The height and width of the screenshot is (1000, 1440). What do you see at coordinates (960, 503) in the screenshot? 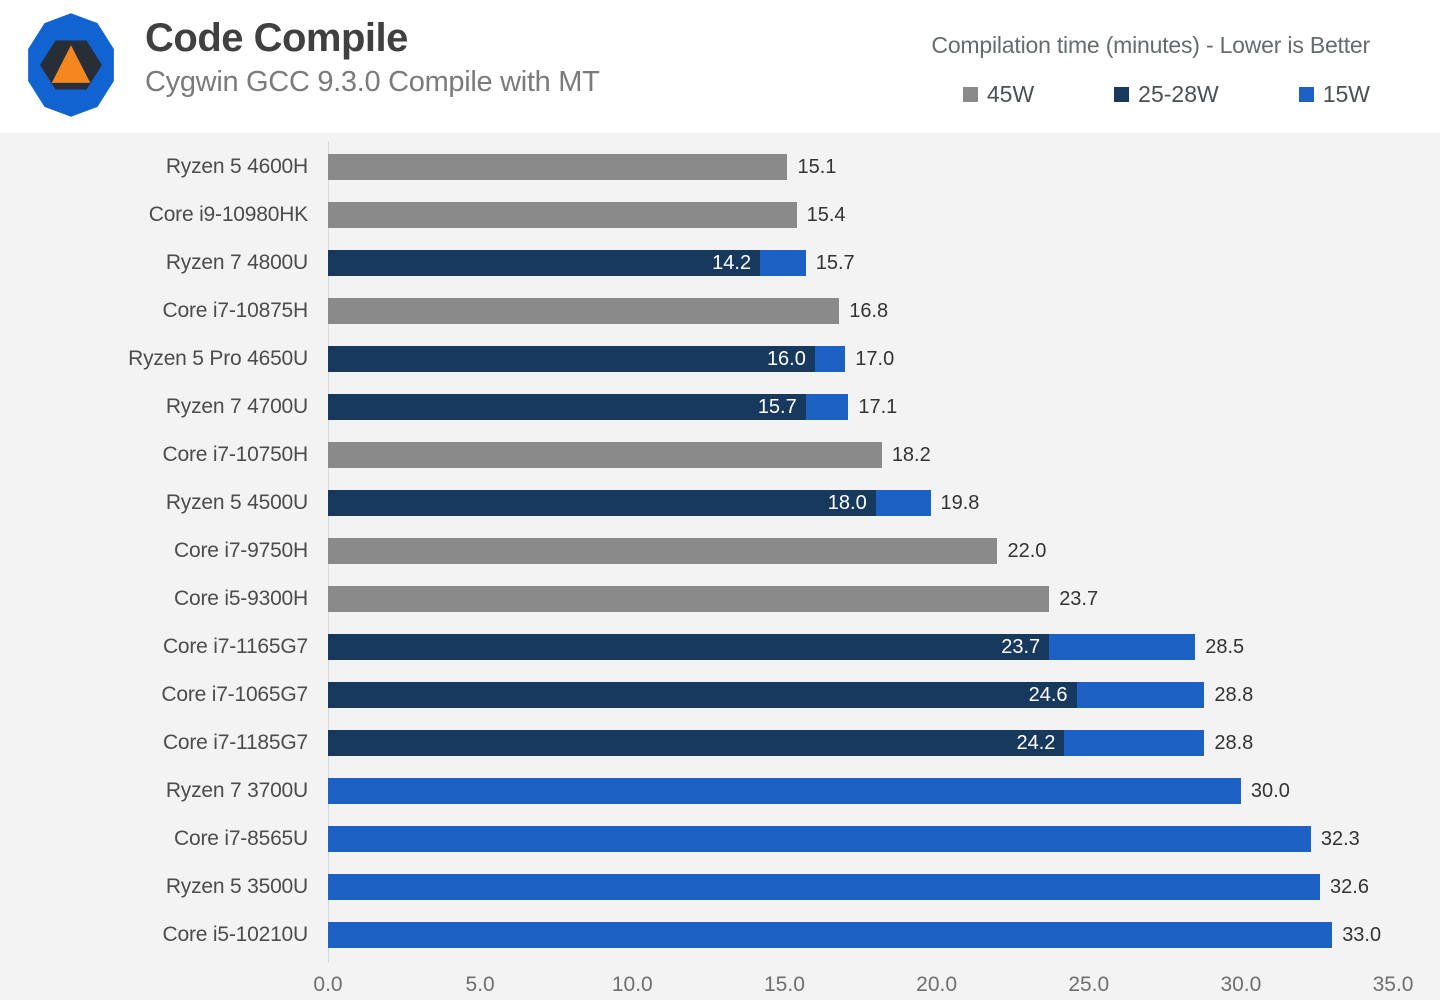
I see `bar-value-label: 19.8` at bounding box center [960, 503].